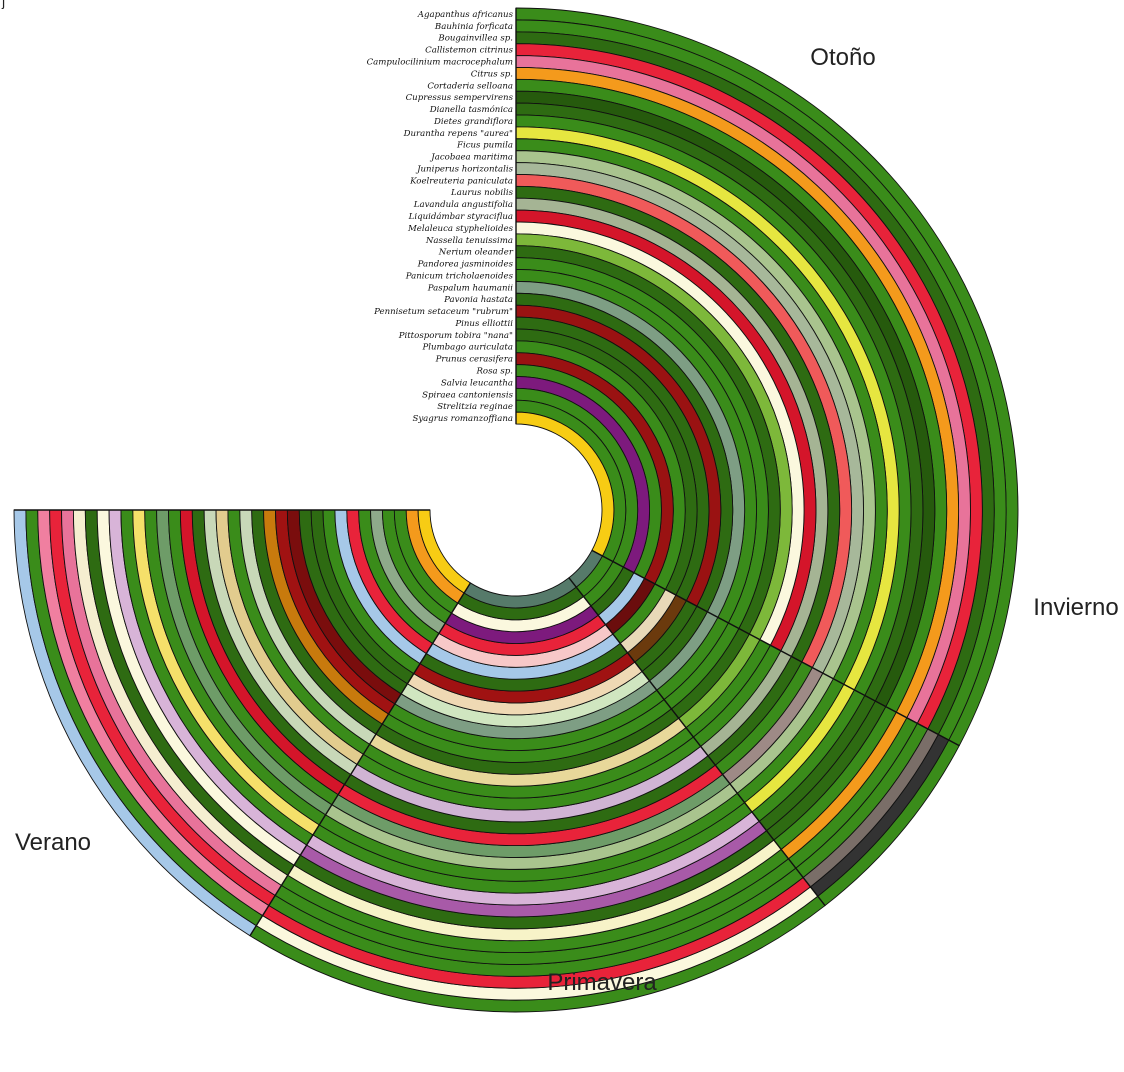  Describe the element at coordinates (463, 205) in the screenshot. I see `species-label: Lavandula angustifolia` at that location.